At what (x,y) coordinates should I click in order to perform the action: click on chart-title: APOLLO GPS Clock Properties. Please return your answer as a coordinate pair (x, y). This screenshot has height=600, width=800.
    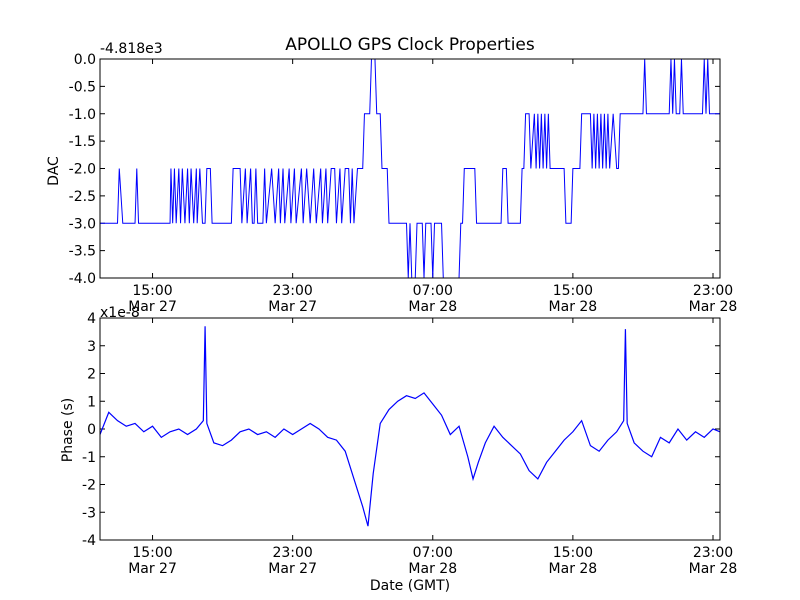
    Looking at the image, I should click on (410, 45).